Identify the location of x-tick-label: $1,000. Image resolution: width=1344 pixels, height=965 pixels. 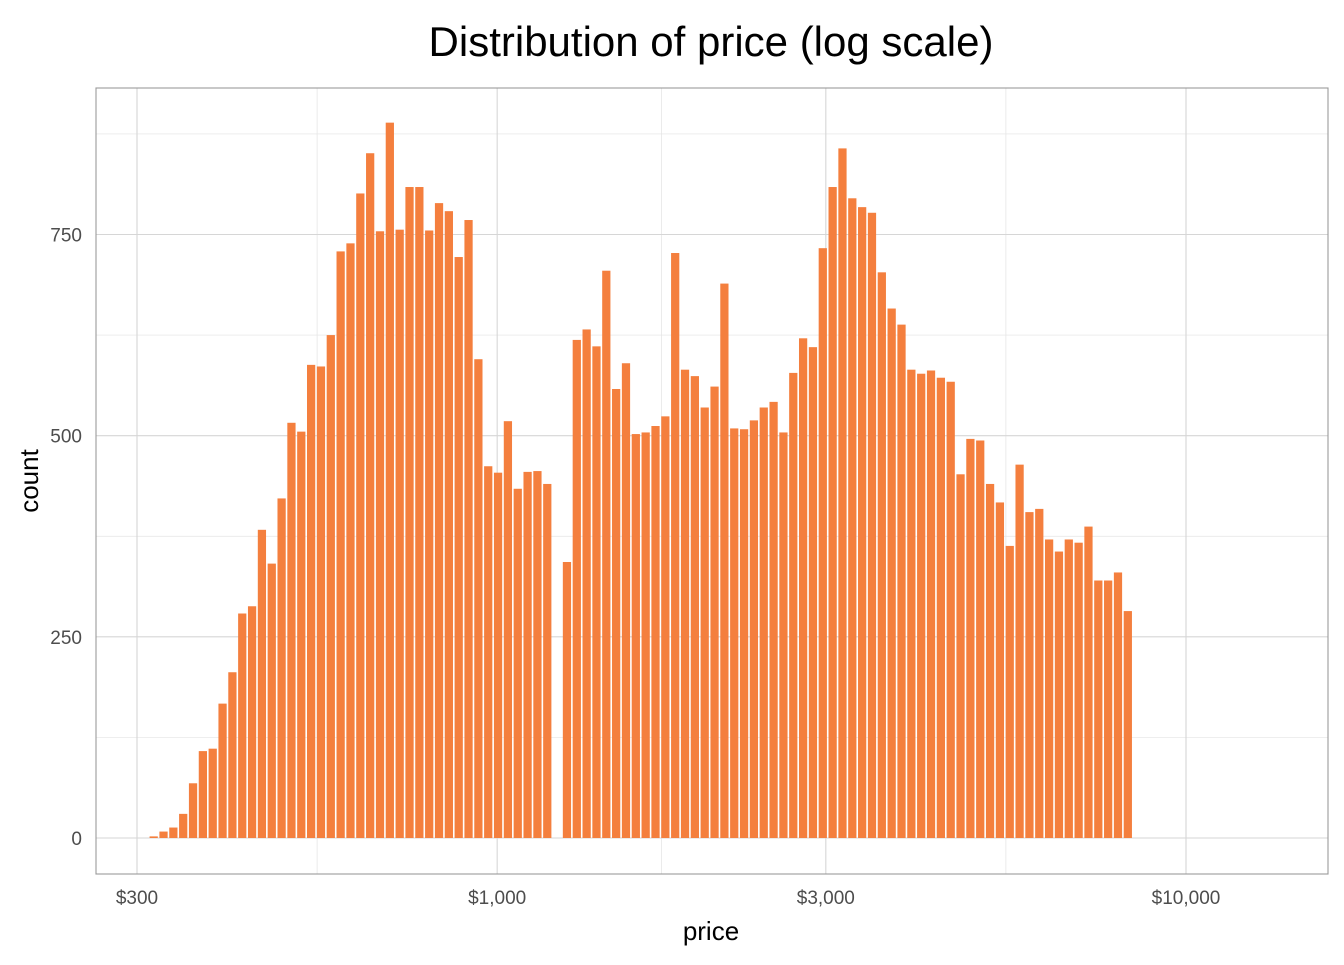
(497, 898).